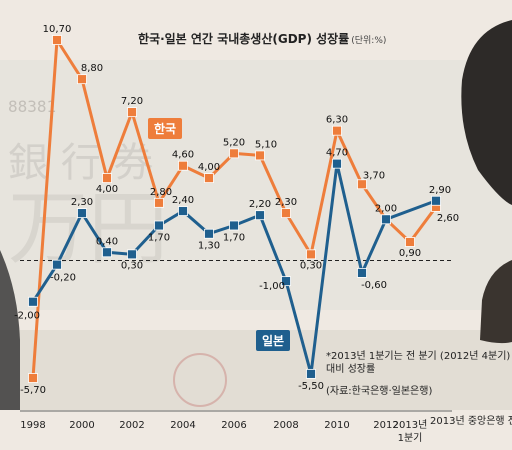 The height and width of the screenshot is (450, 512). What do you see at coordinates (336, 425) in the screenshot?
I see `x-tick-label: 2010` at bounding box center [336, 425].